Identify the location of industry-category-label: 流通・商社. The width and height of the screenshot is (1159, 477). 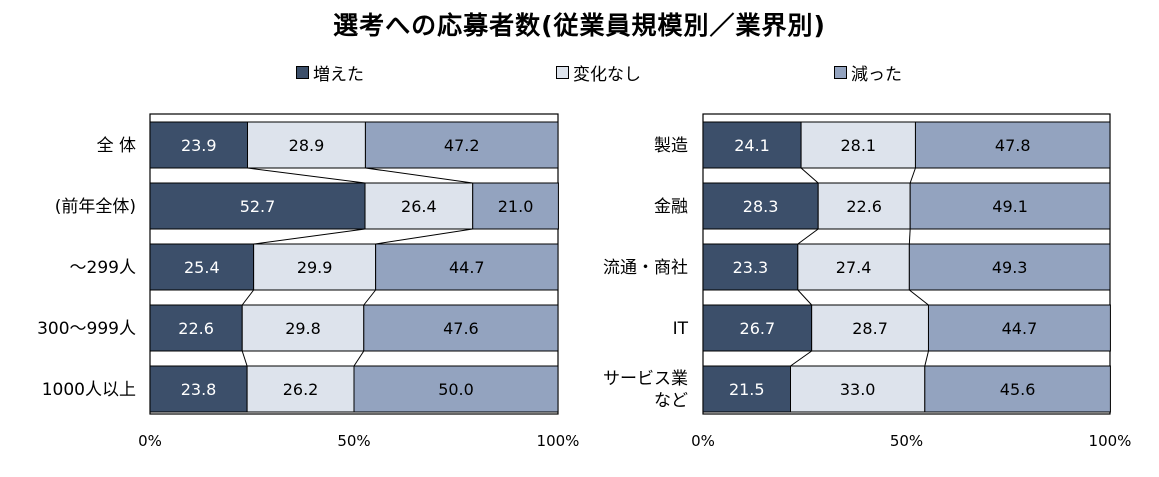
(645, 268).